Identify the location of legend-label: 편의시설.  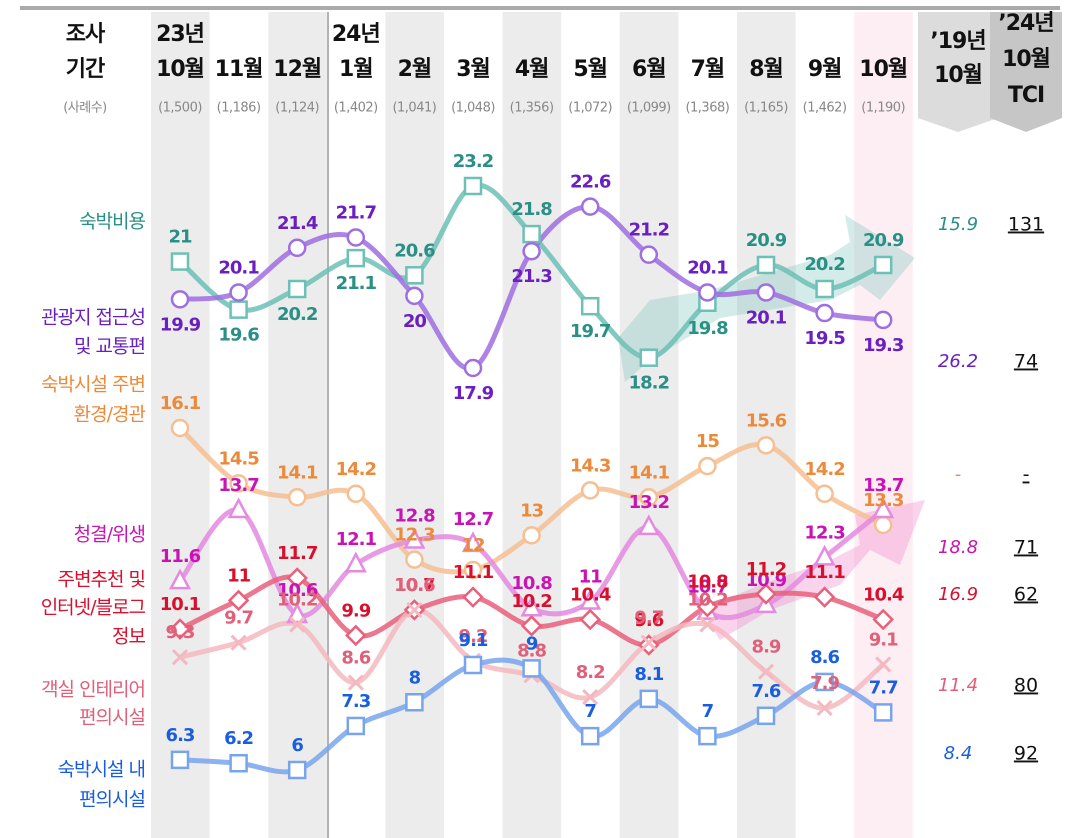
(112, 718).